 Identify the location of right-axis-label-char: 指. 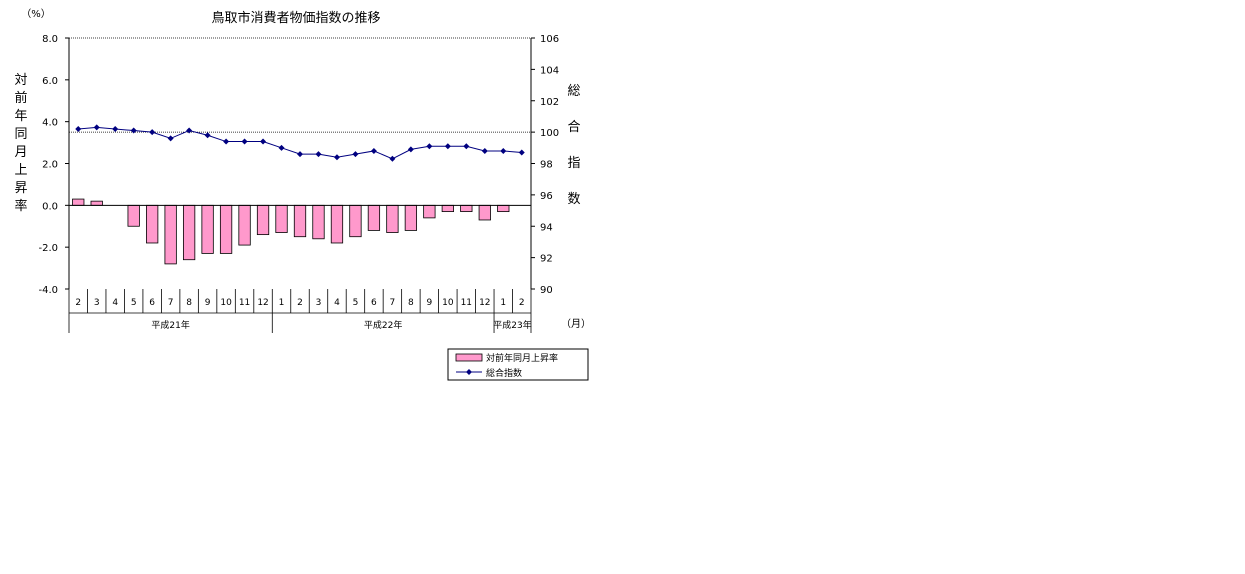
(573, 163).